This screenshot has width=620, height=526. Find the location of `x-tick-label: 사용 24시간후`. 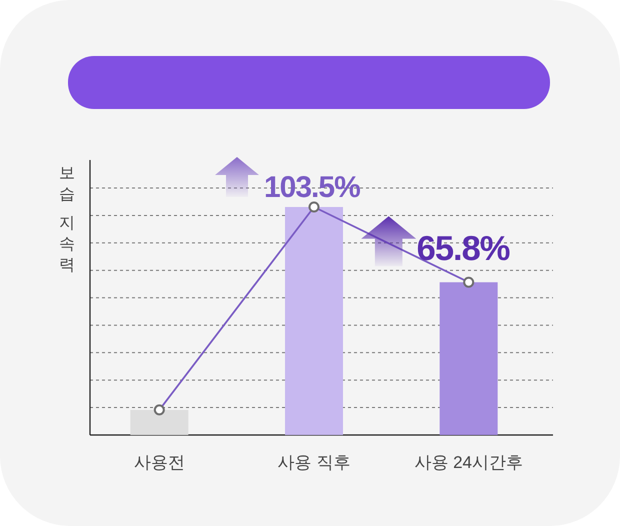

x-tick-label: 사용 24시간후 is located at coordinates (468, 462).